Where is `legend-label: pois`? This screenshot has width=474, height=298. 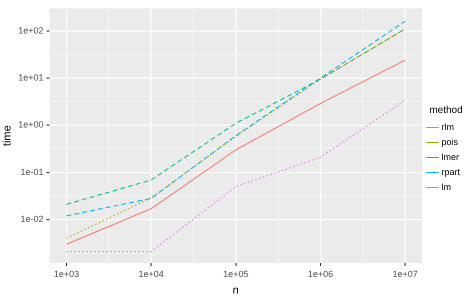
legend-label: pois is located at coordinates (450, 141).